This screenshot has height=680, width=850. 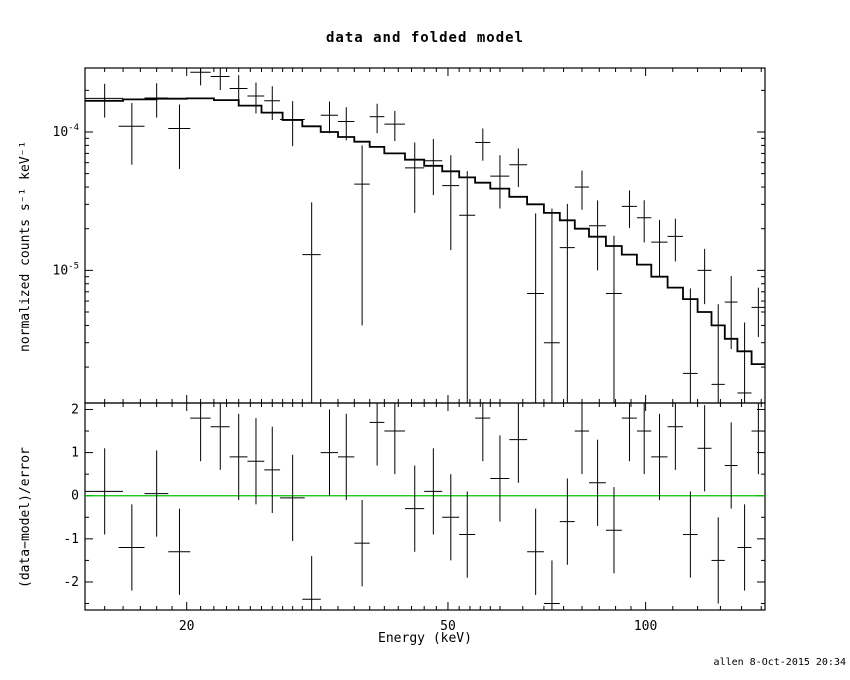 What do you see at coordinates (66, 131) in the screenshot?
I see `y-tick-label: 10⁻⁴` at bounding box center [66, 131].